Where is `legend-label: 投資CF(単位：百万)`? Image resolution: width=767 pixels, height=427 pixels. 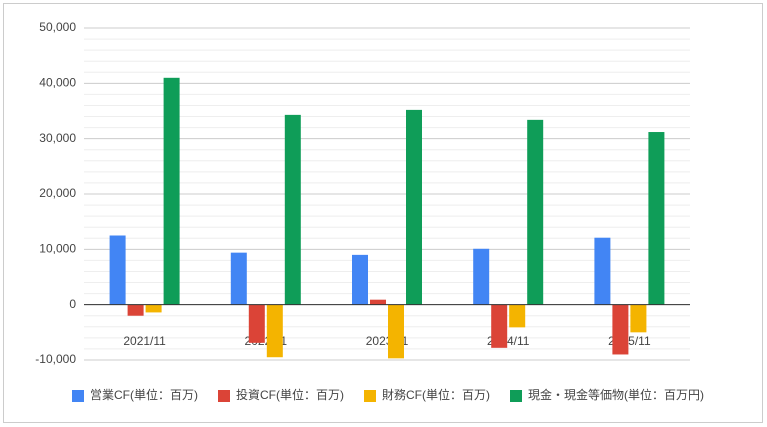 legend-label: 投資CF(単位：百万) is located at coordinates (290, 394).